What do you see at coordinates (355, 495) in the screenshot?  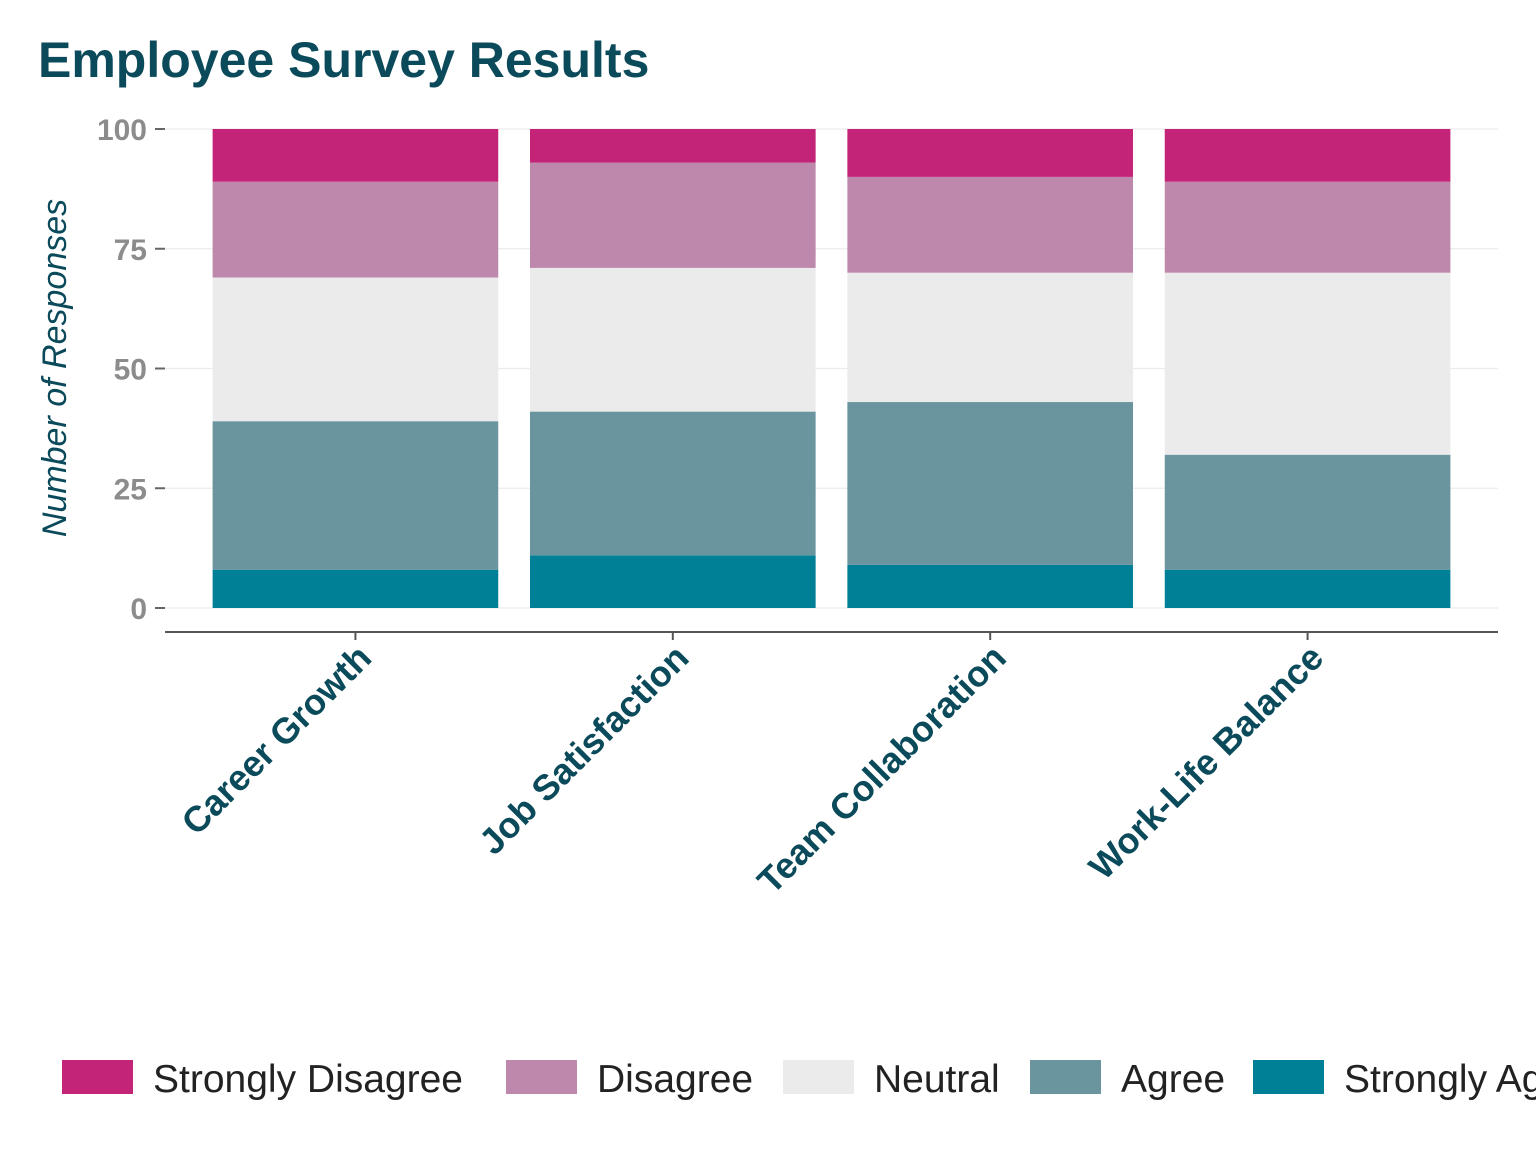 I see `bar-career-growth-agree` at bounding box center [355, 495].